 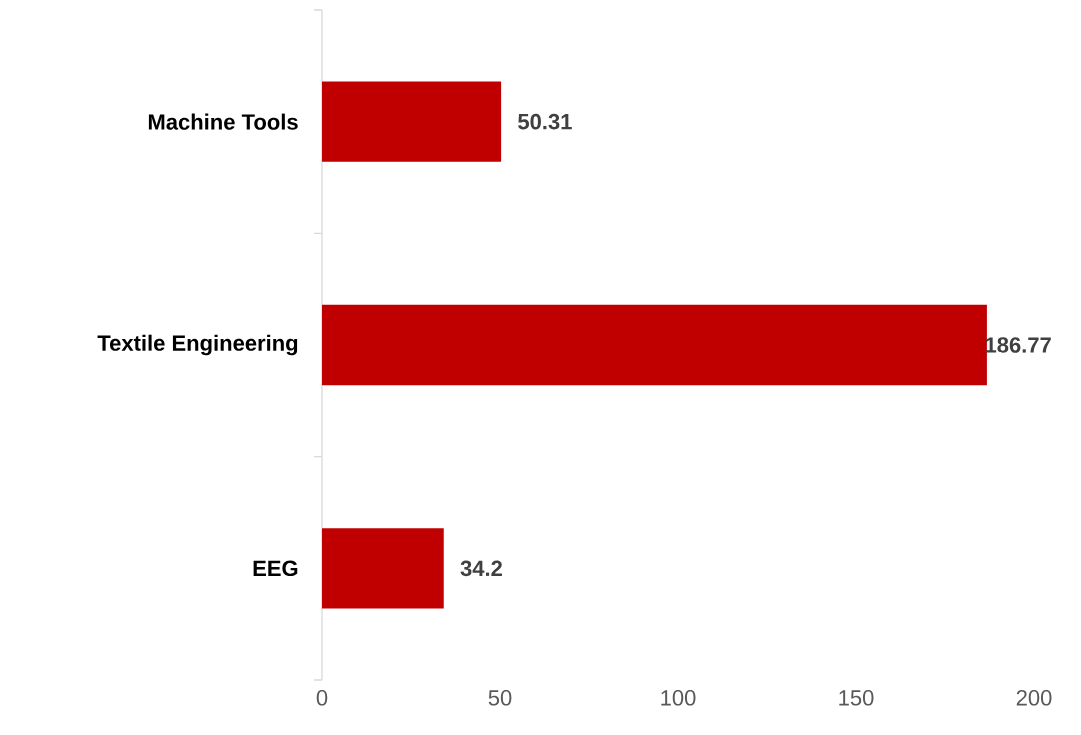 What do you see at coordinates (223, 121) in the screenshot?
I see `y-tick-label: Machine Tools` at bounding box center [223, 121].